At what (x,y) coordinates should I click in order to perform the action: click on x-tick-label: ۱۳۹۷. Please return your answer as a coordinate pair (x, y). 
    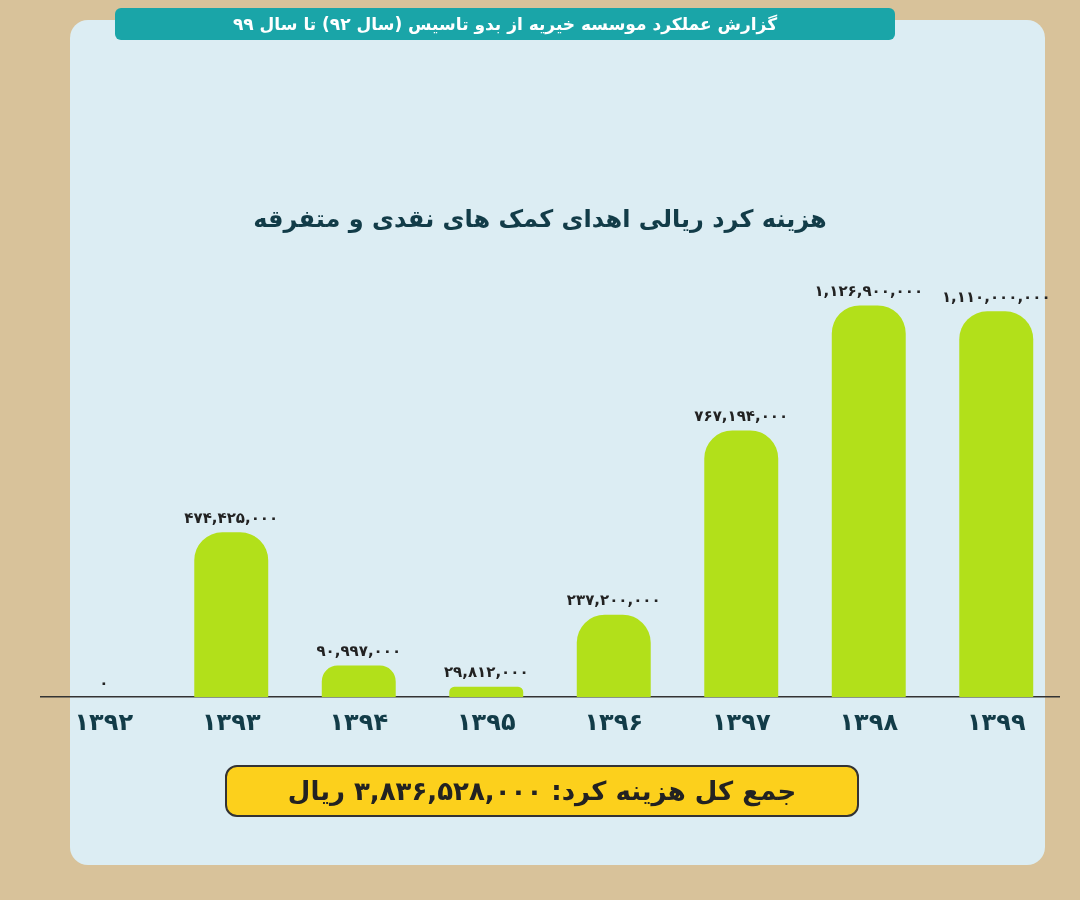
    Looking at the image, I should click on (741, 721).